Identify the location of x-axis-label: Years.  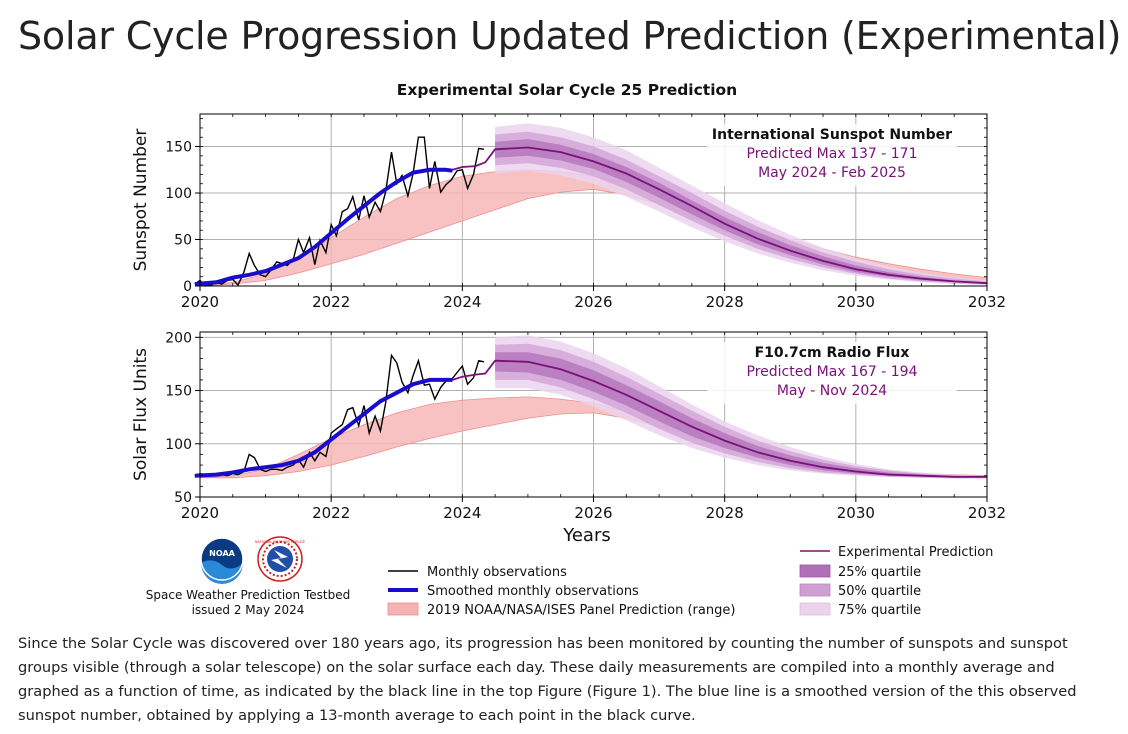
(586, 535).